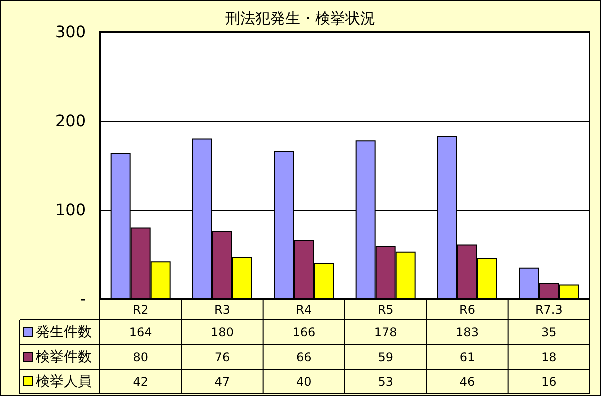 The height and width of the screenshot is (396, 601). I want to click on chart-title: 刑法犯発生・検挙状況, so click(301, 19).